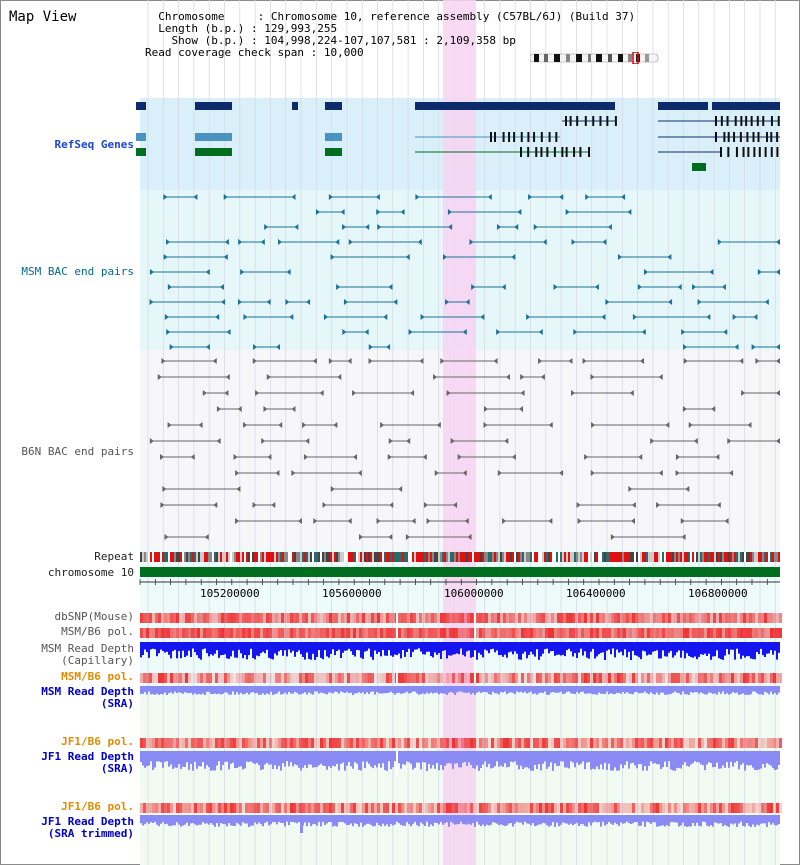  What do you see at coordinates (536, 152) in the screenshot?
I see `gene-exon-tick` at bounding box center [536, 152].